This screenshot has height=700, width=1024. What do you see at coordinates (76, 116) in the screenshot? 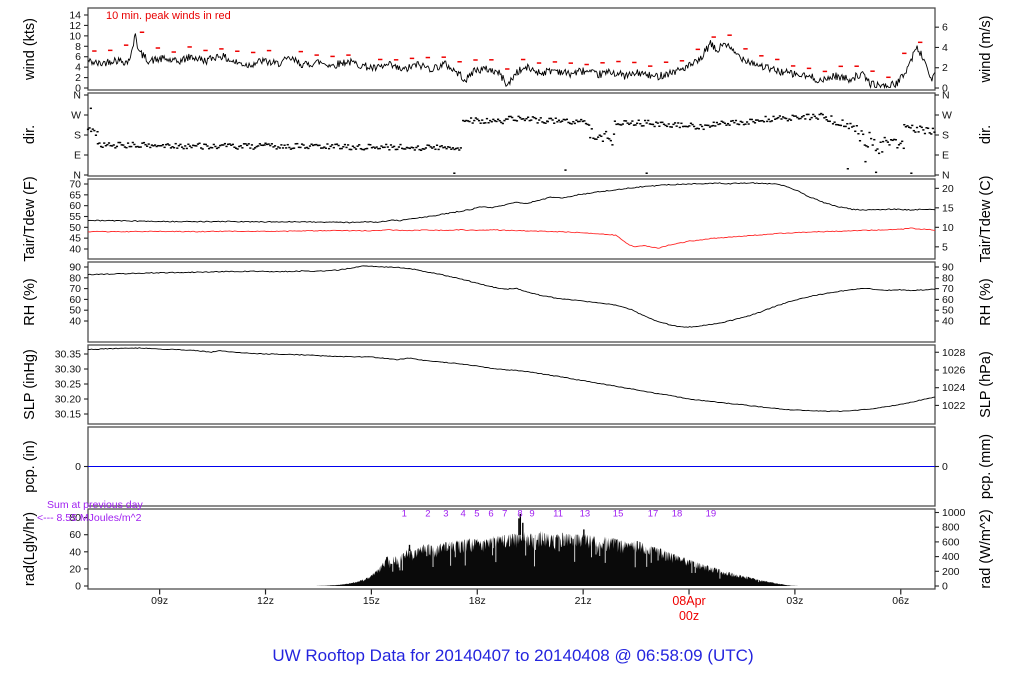
I see `dir-left-tick-label: W` at bounding box center [76, 116].